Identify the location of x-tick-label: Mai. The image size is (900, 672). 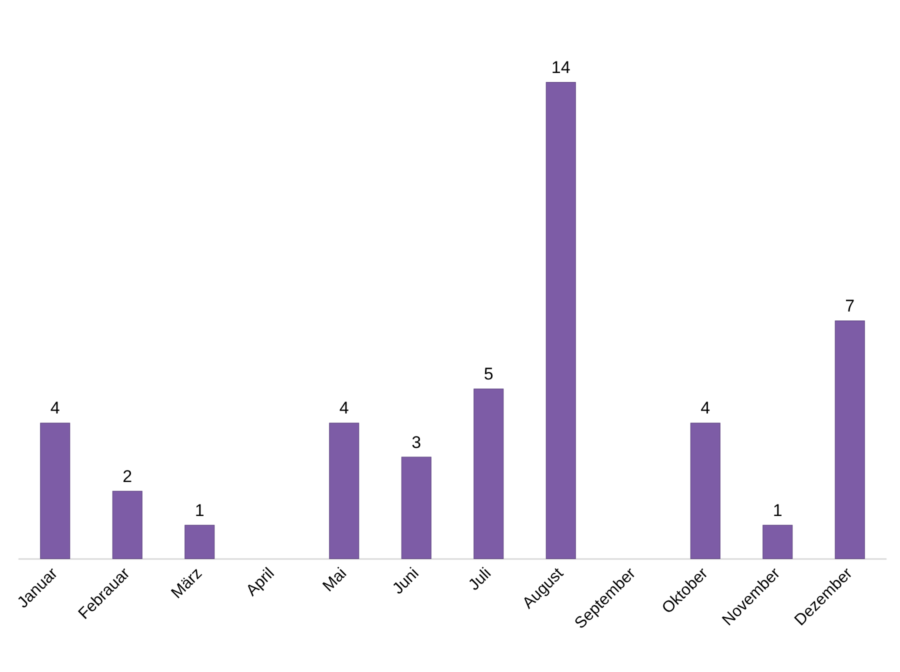
(335, 580).